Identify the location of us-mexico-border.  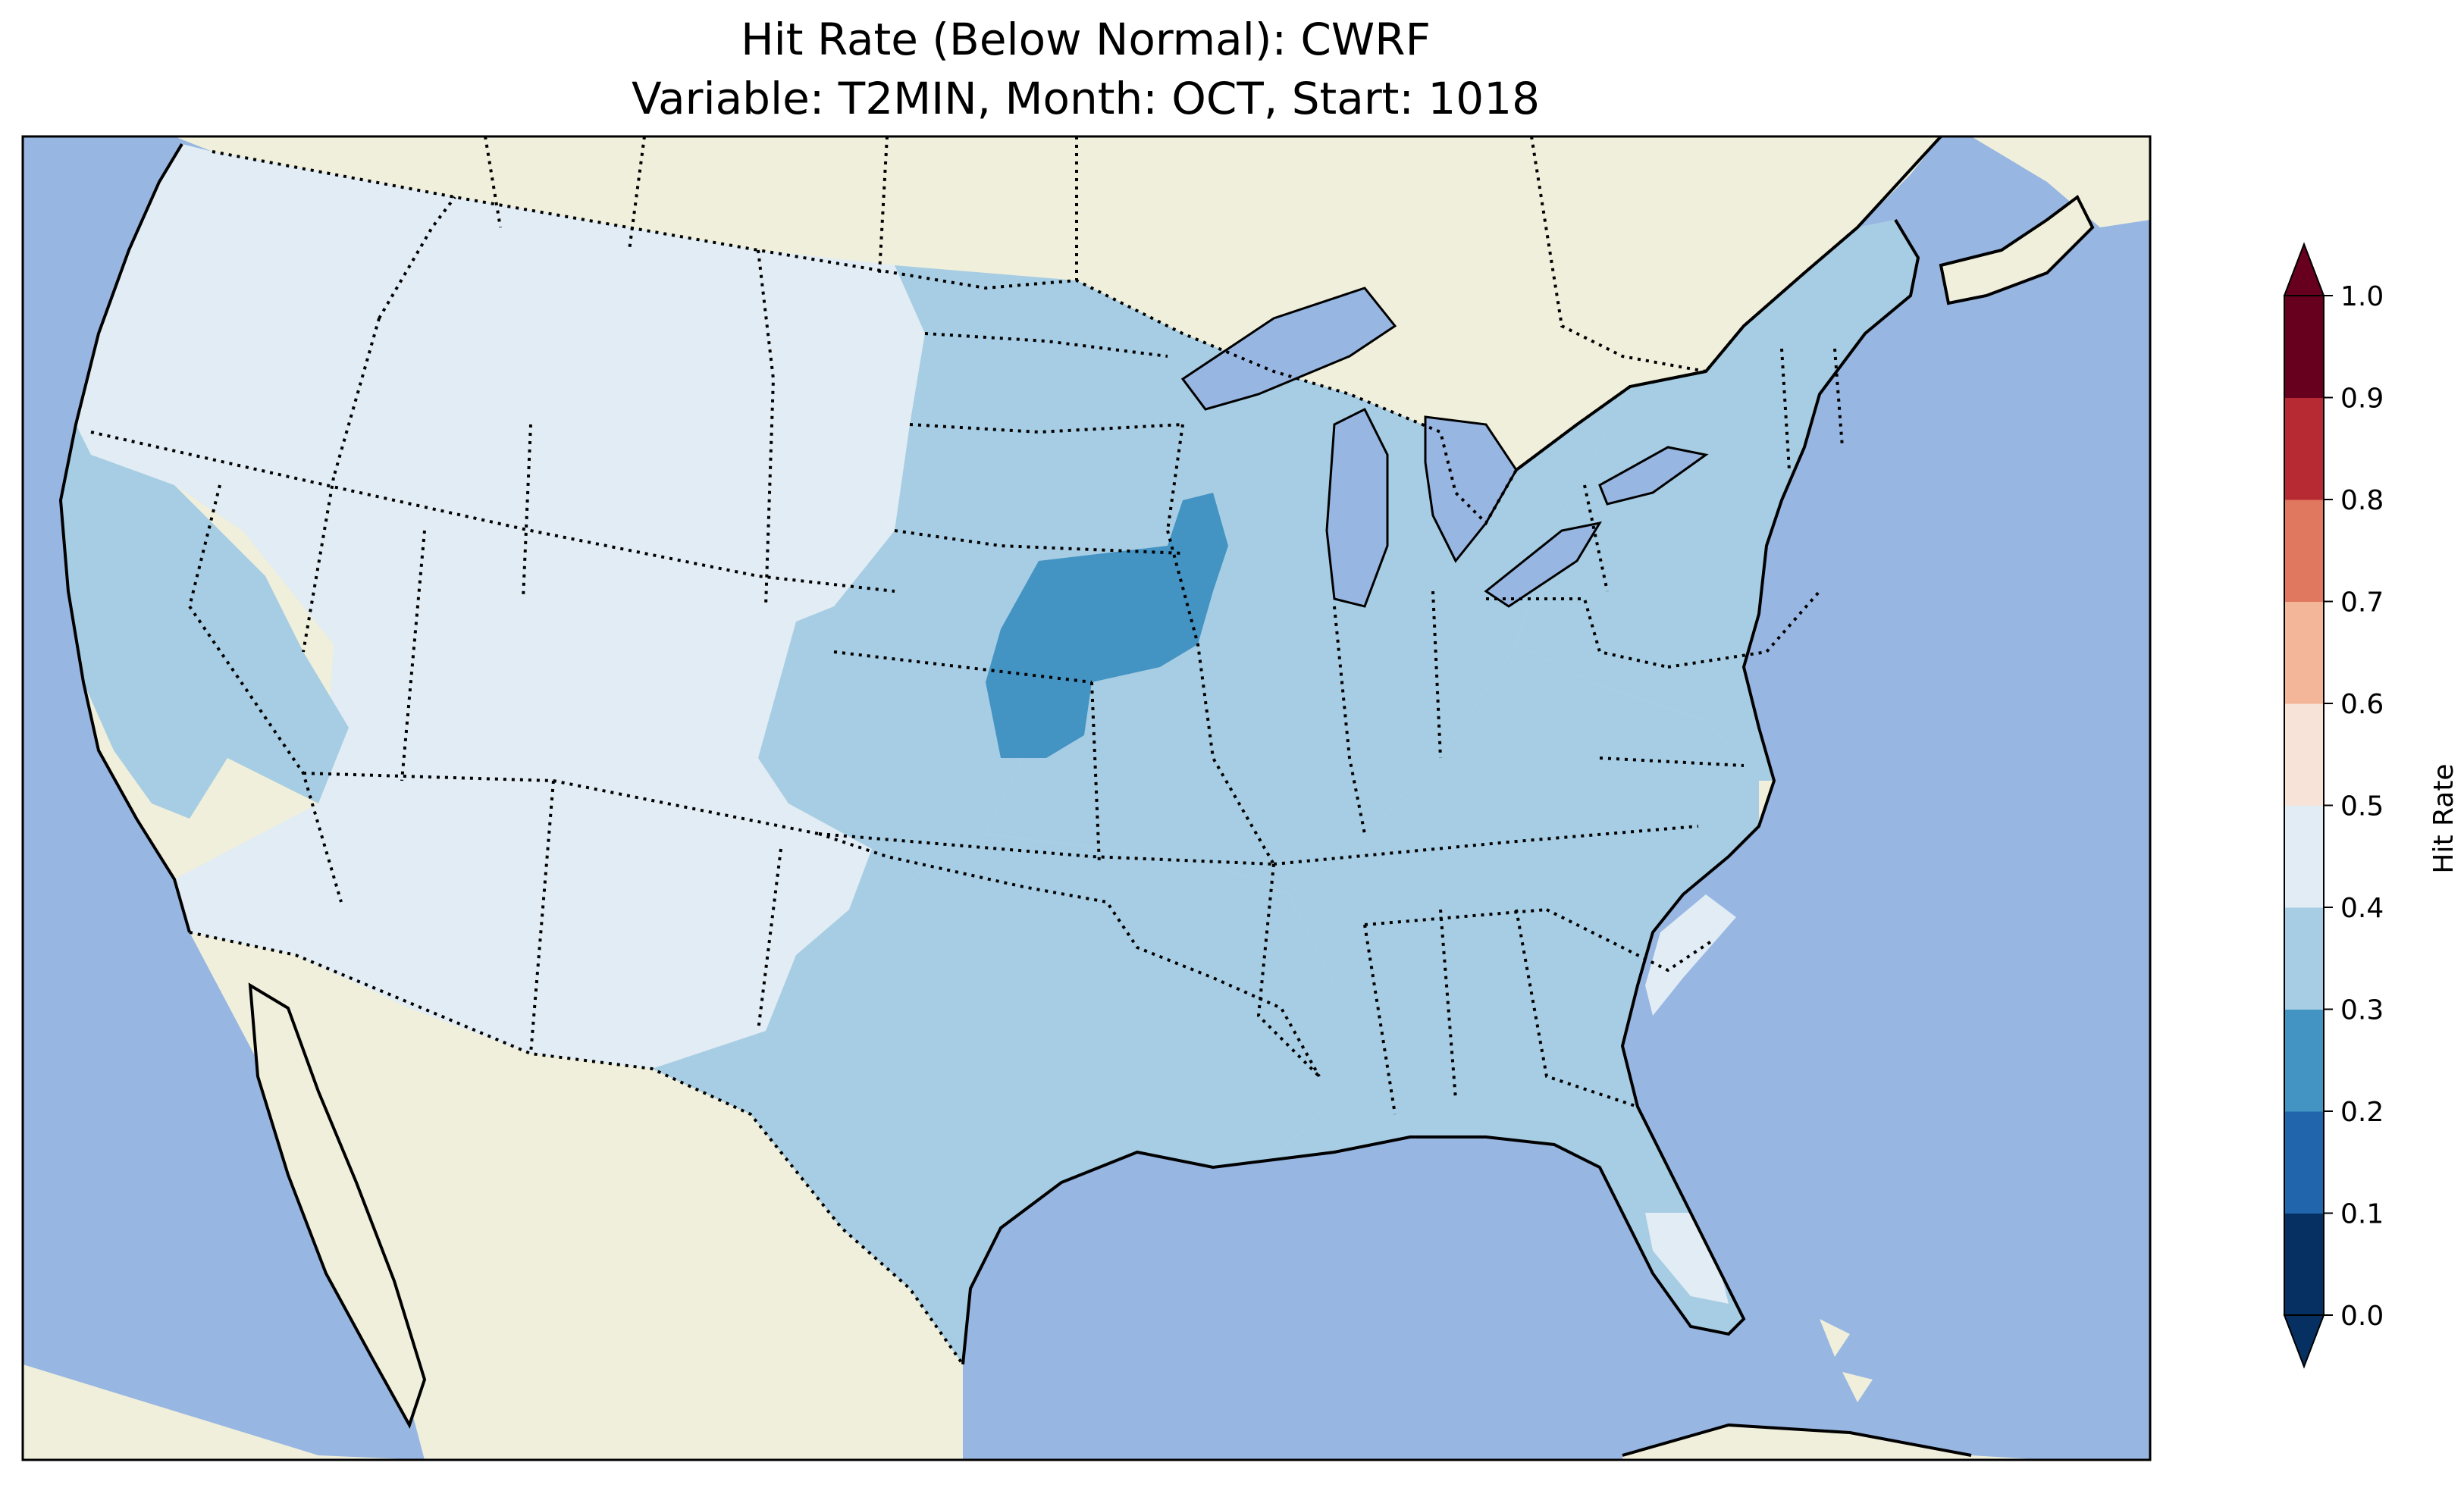
(576, 1148).